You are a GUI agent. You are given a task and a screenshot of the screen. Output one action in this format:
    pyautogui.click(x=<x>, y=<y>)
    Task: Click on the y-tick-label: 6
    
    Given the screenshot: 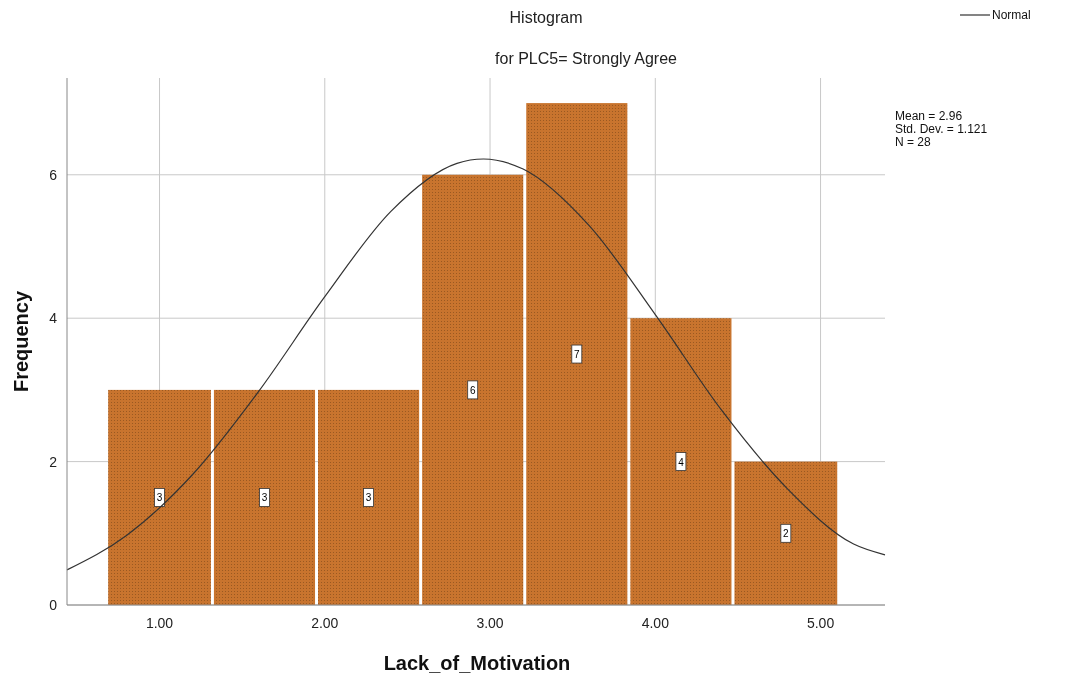 What is the action you would take?
    pyautogui.click(x=53, y=174)
    